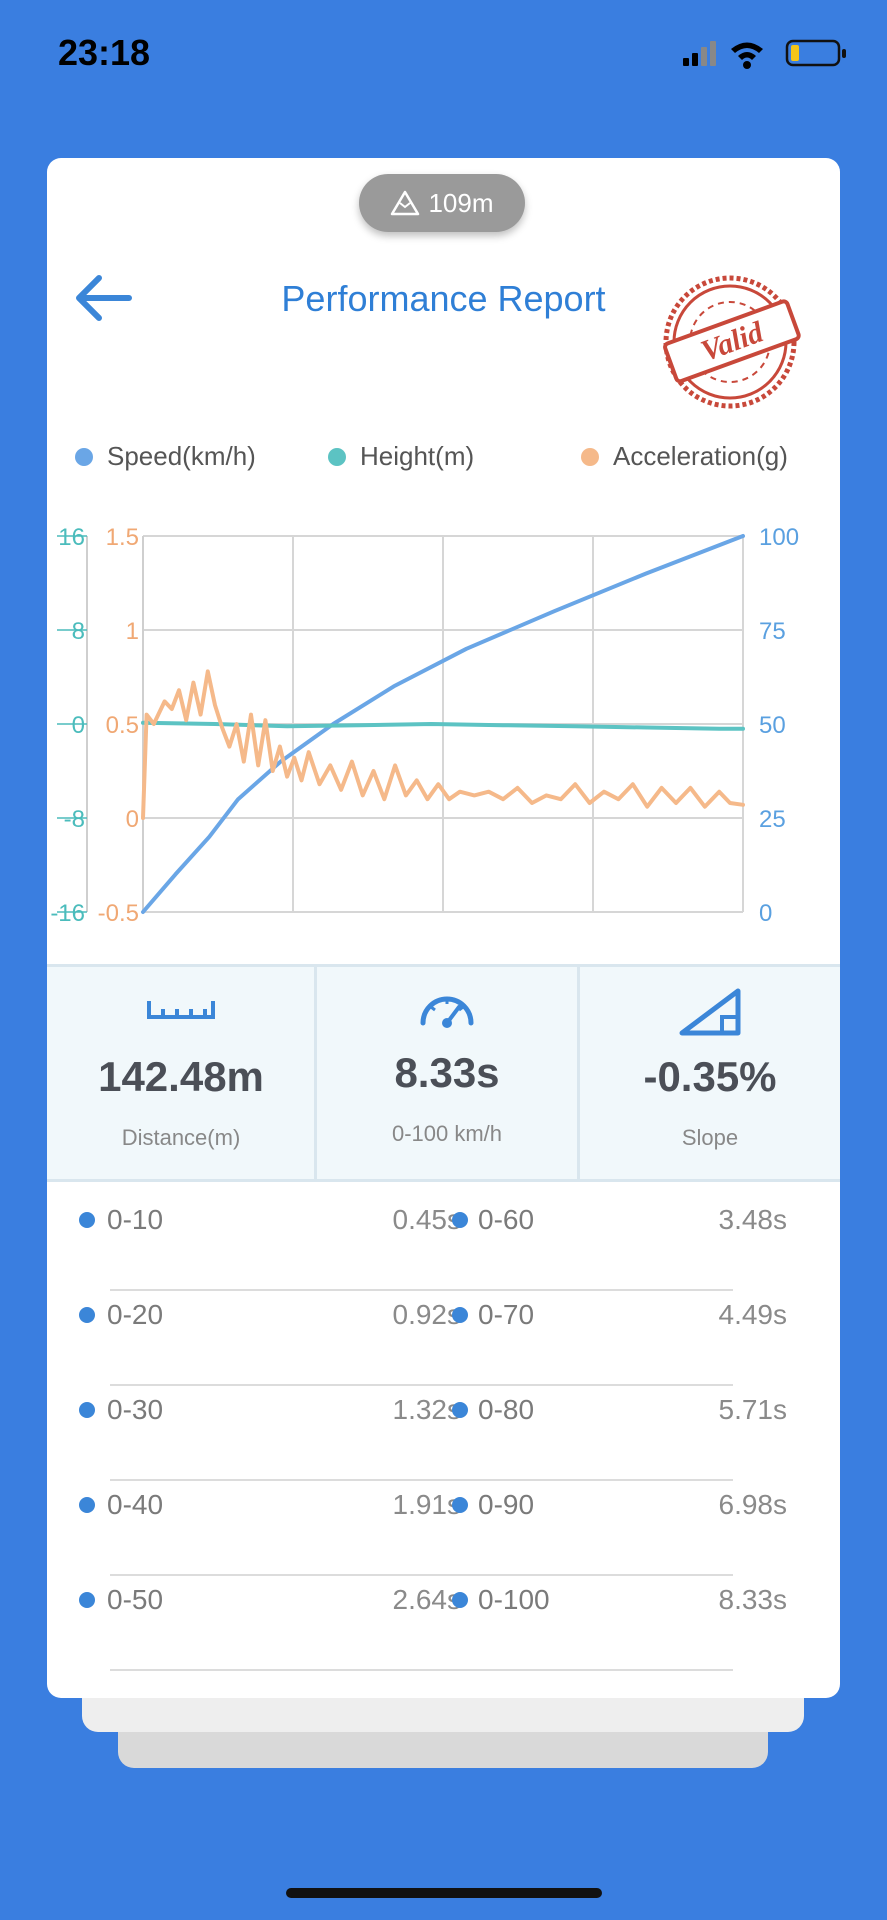 The image size is (887, 1920). I want to click on split-time: 0.45s, so click(427, 1219).